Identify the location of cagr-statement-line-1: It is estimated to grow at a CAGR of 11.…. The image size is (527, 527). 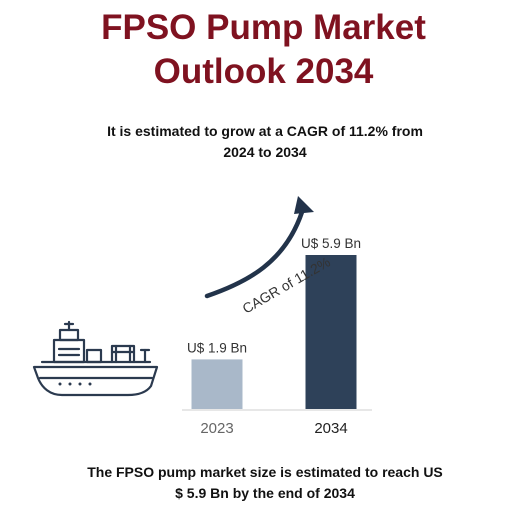
(265, 131).